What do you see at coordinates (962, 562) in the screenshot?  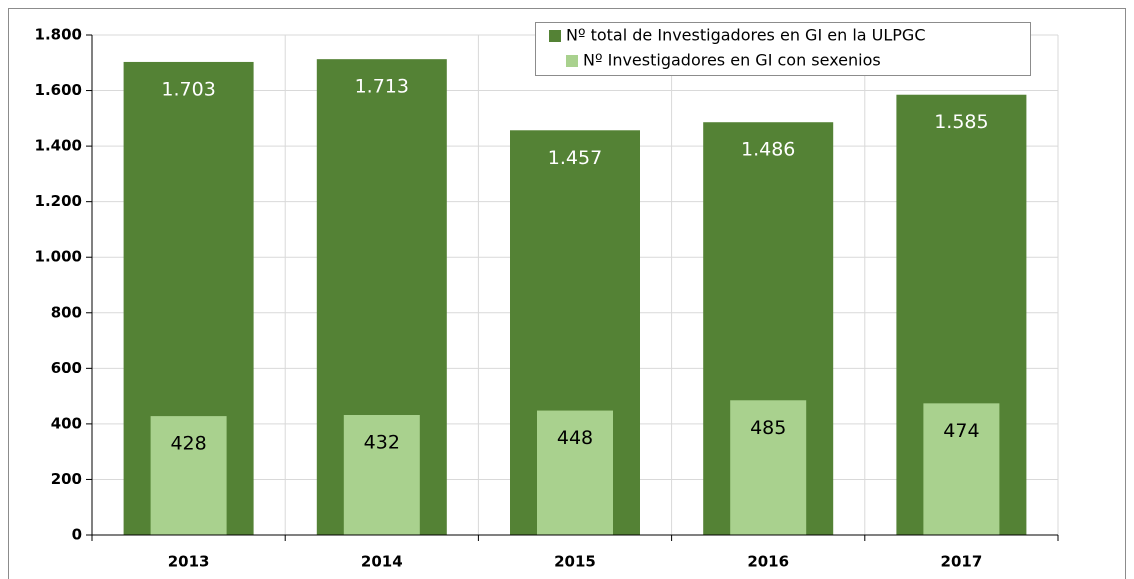 I see `x-tick-label: 2017` at bounding box center [962, 562].